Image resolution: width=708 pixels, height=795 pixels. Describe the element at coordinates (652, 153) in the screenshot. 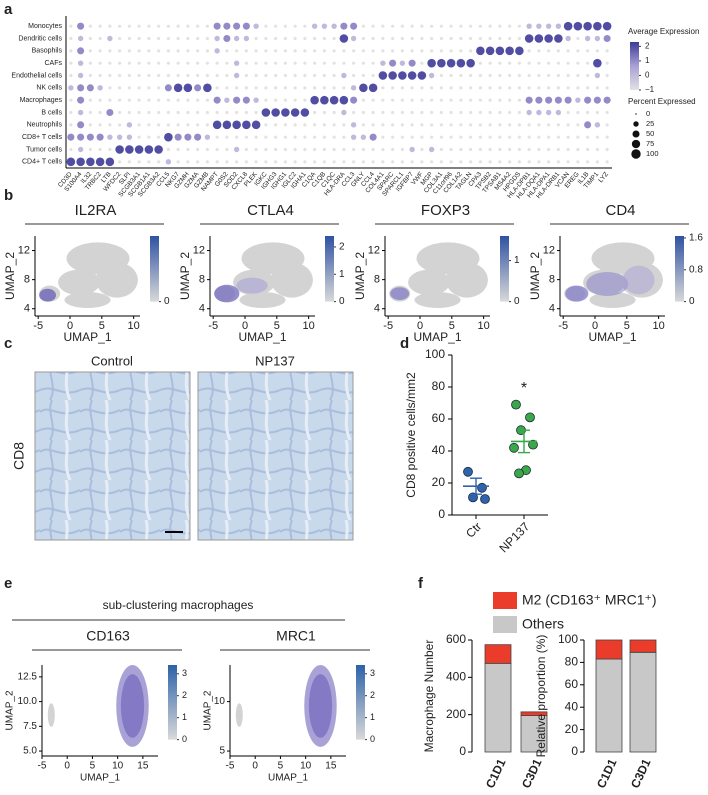

I see `size-label: 100` at that location.